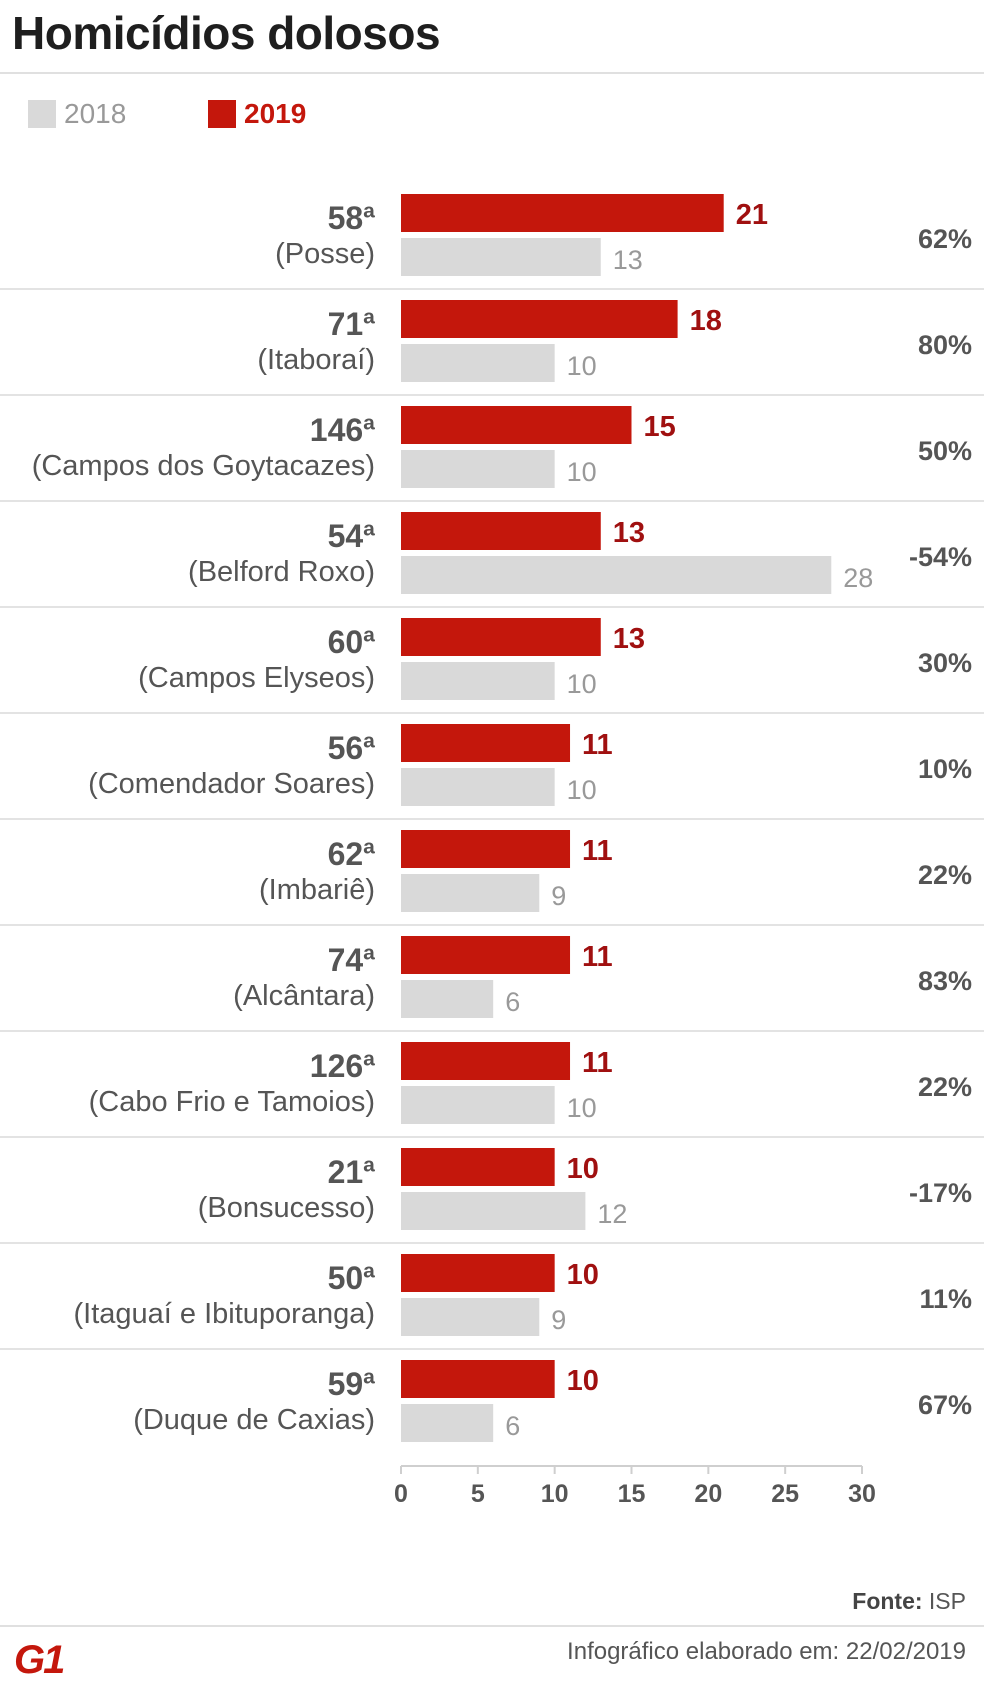  What do you see at coordinates (945, 981) in the screenshot?
I see `change-label: 83%` at bounding box center [945, 981].